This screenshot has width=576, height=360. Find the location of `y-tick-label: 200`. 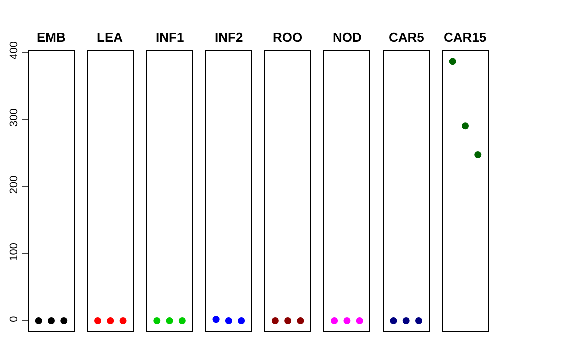

y-tick-label: 200 is located at coordinates (14, 185).